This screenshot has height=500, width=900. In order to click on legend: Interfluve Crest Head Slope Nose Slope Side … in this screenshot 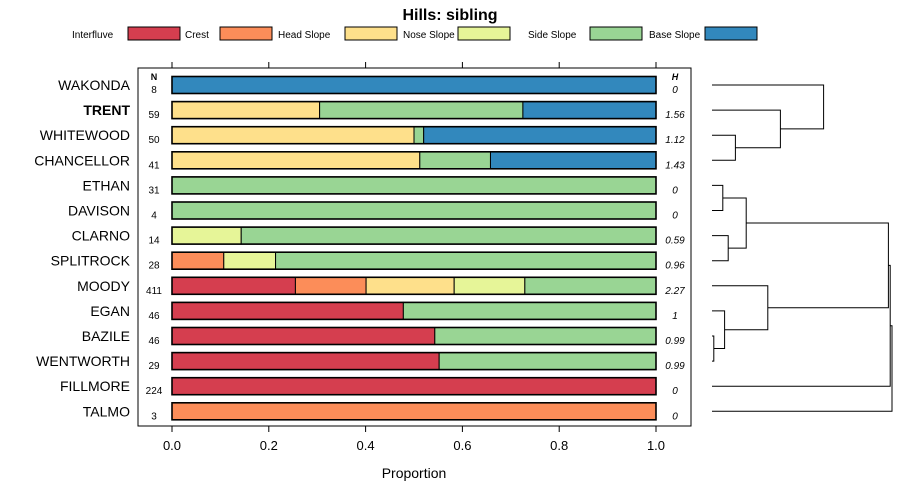, I will do `click(415, 33)`.